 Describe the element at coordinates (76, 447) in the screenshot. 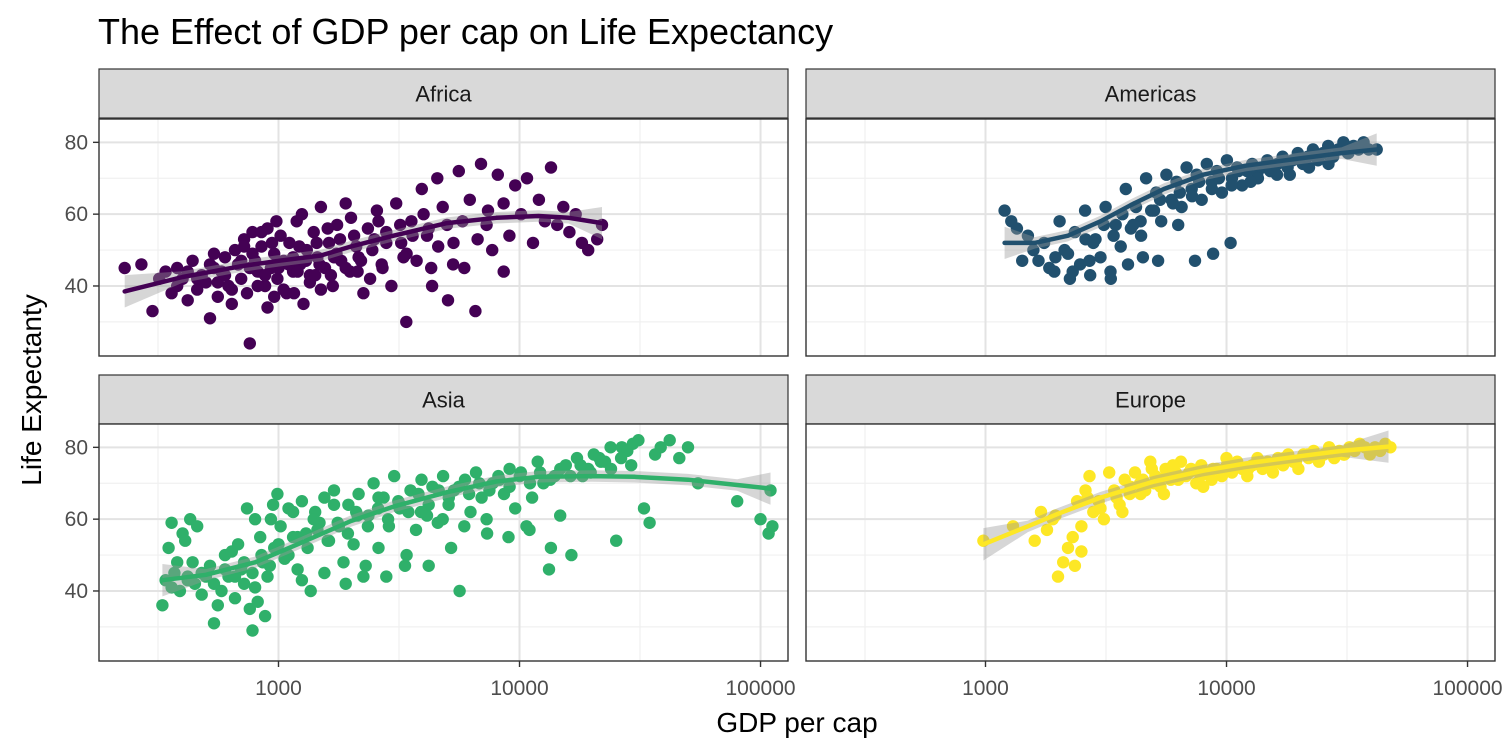

I see `y-tick-label: 80` at that location.